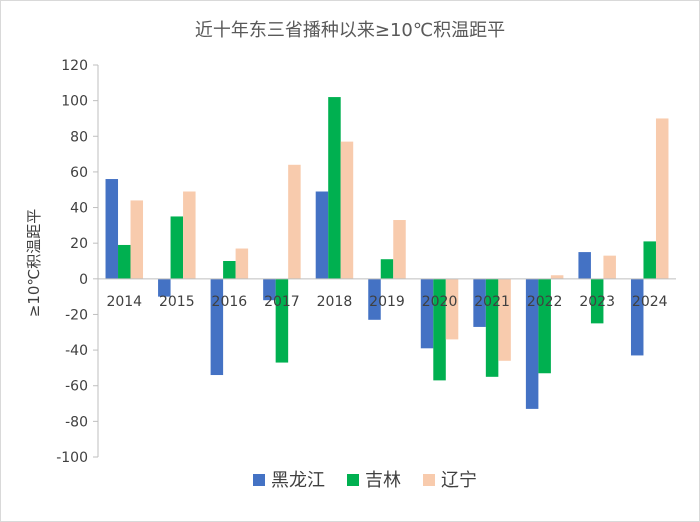 The height and width of the screenshot is (522, 700). What do you see at coordinates (637, 317) in the screenshot?
I see `bar-黑龙江-2024` at bounding box center [637, 317].